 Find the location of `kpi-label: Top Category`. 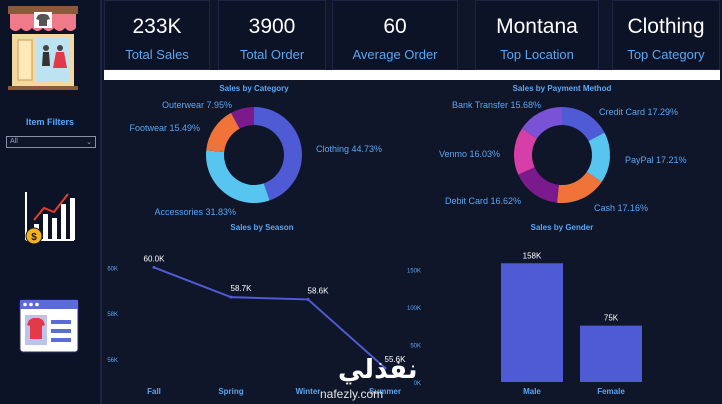

kpi-label: Top Category is located at coordinates (666, 54).